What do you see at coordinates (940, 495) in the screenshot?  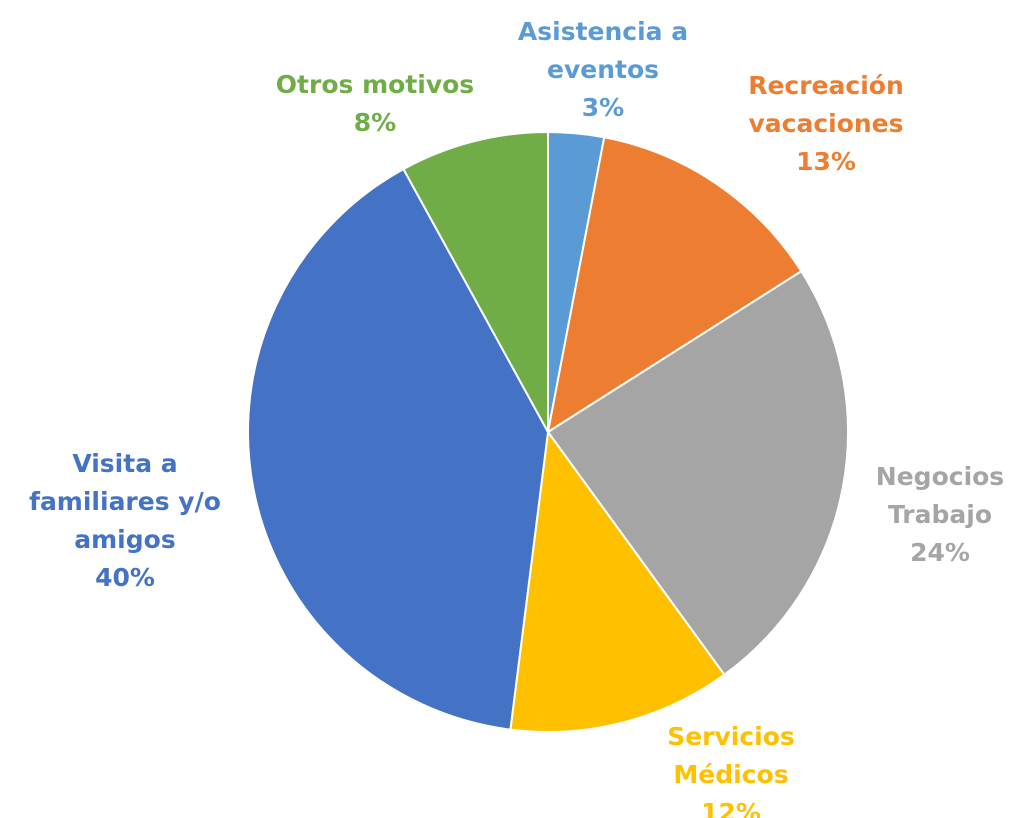 I see `category-label: Negocios Trabajo` at bounding box center [940, 495].